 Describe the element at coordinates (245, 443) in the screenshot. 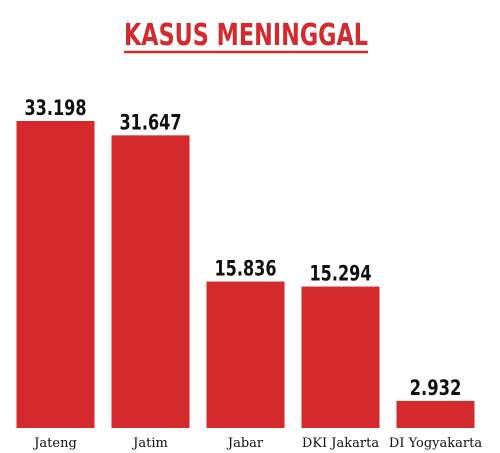

I see `x-tick-label: Jabar` at that location.